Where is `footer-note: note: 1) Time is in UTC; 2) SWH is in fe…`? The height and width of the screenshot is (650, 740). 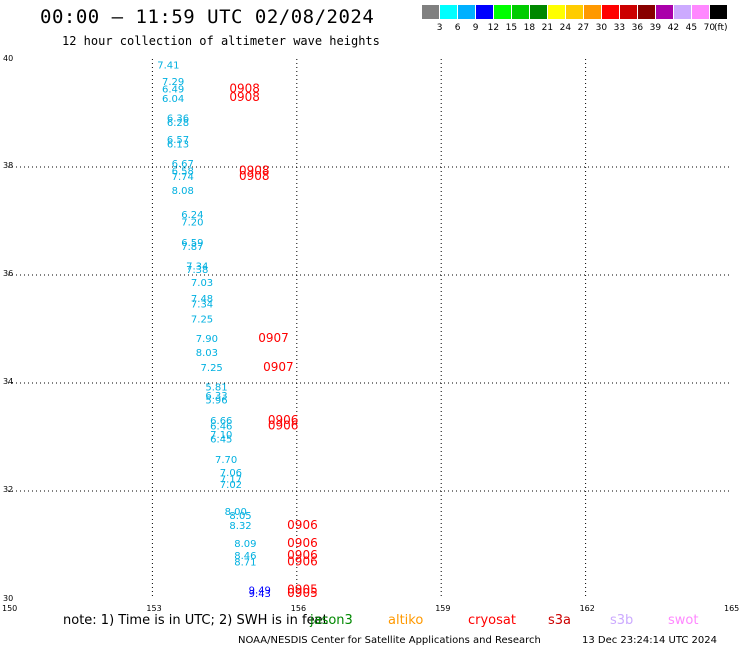 footer-note: note: 1) Time is in UTC; 2) SWH is in fe… is located at coordinates (195, 620).